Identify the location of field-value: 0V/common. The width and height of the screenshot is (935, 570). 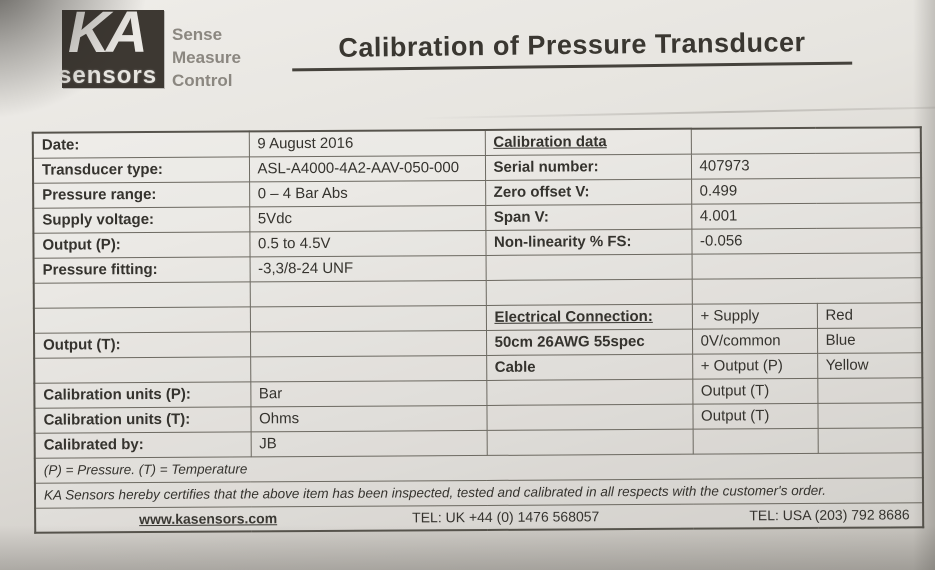
(754, 340).